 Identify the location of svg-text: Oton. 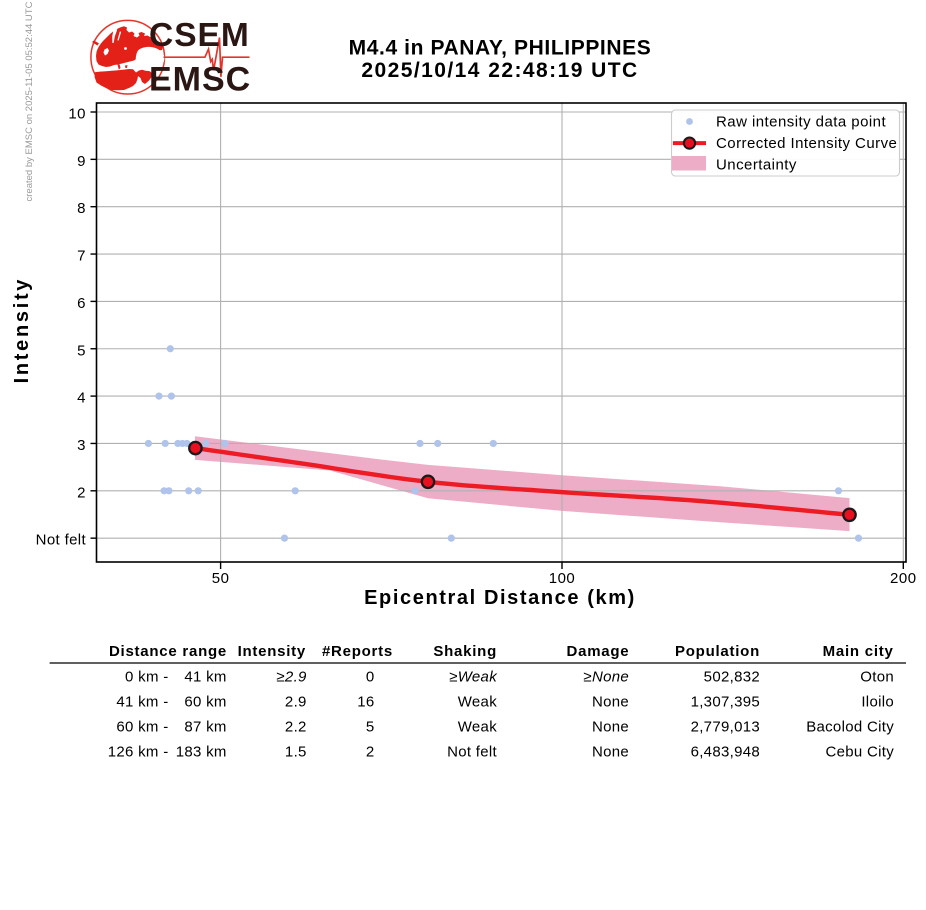
(877, 677).